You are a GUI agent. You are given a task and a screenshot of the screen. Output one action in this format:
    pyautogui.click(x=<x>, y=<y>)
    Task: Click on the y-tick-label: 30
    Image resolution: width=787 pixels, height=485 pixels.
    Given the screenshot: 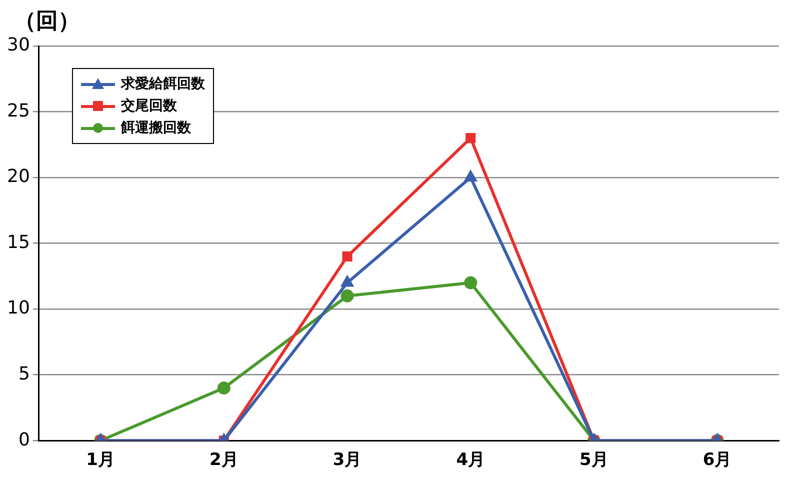 What is the action you would take?
    pyautogui.click(x=18, y=45)
    